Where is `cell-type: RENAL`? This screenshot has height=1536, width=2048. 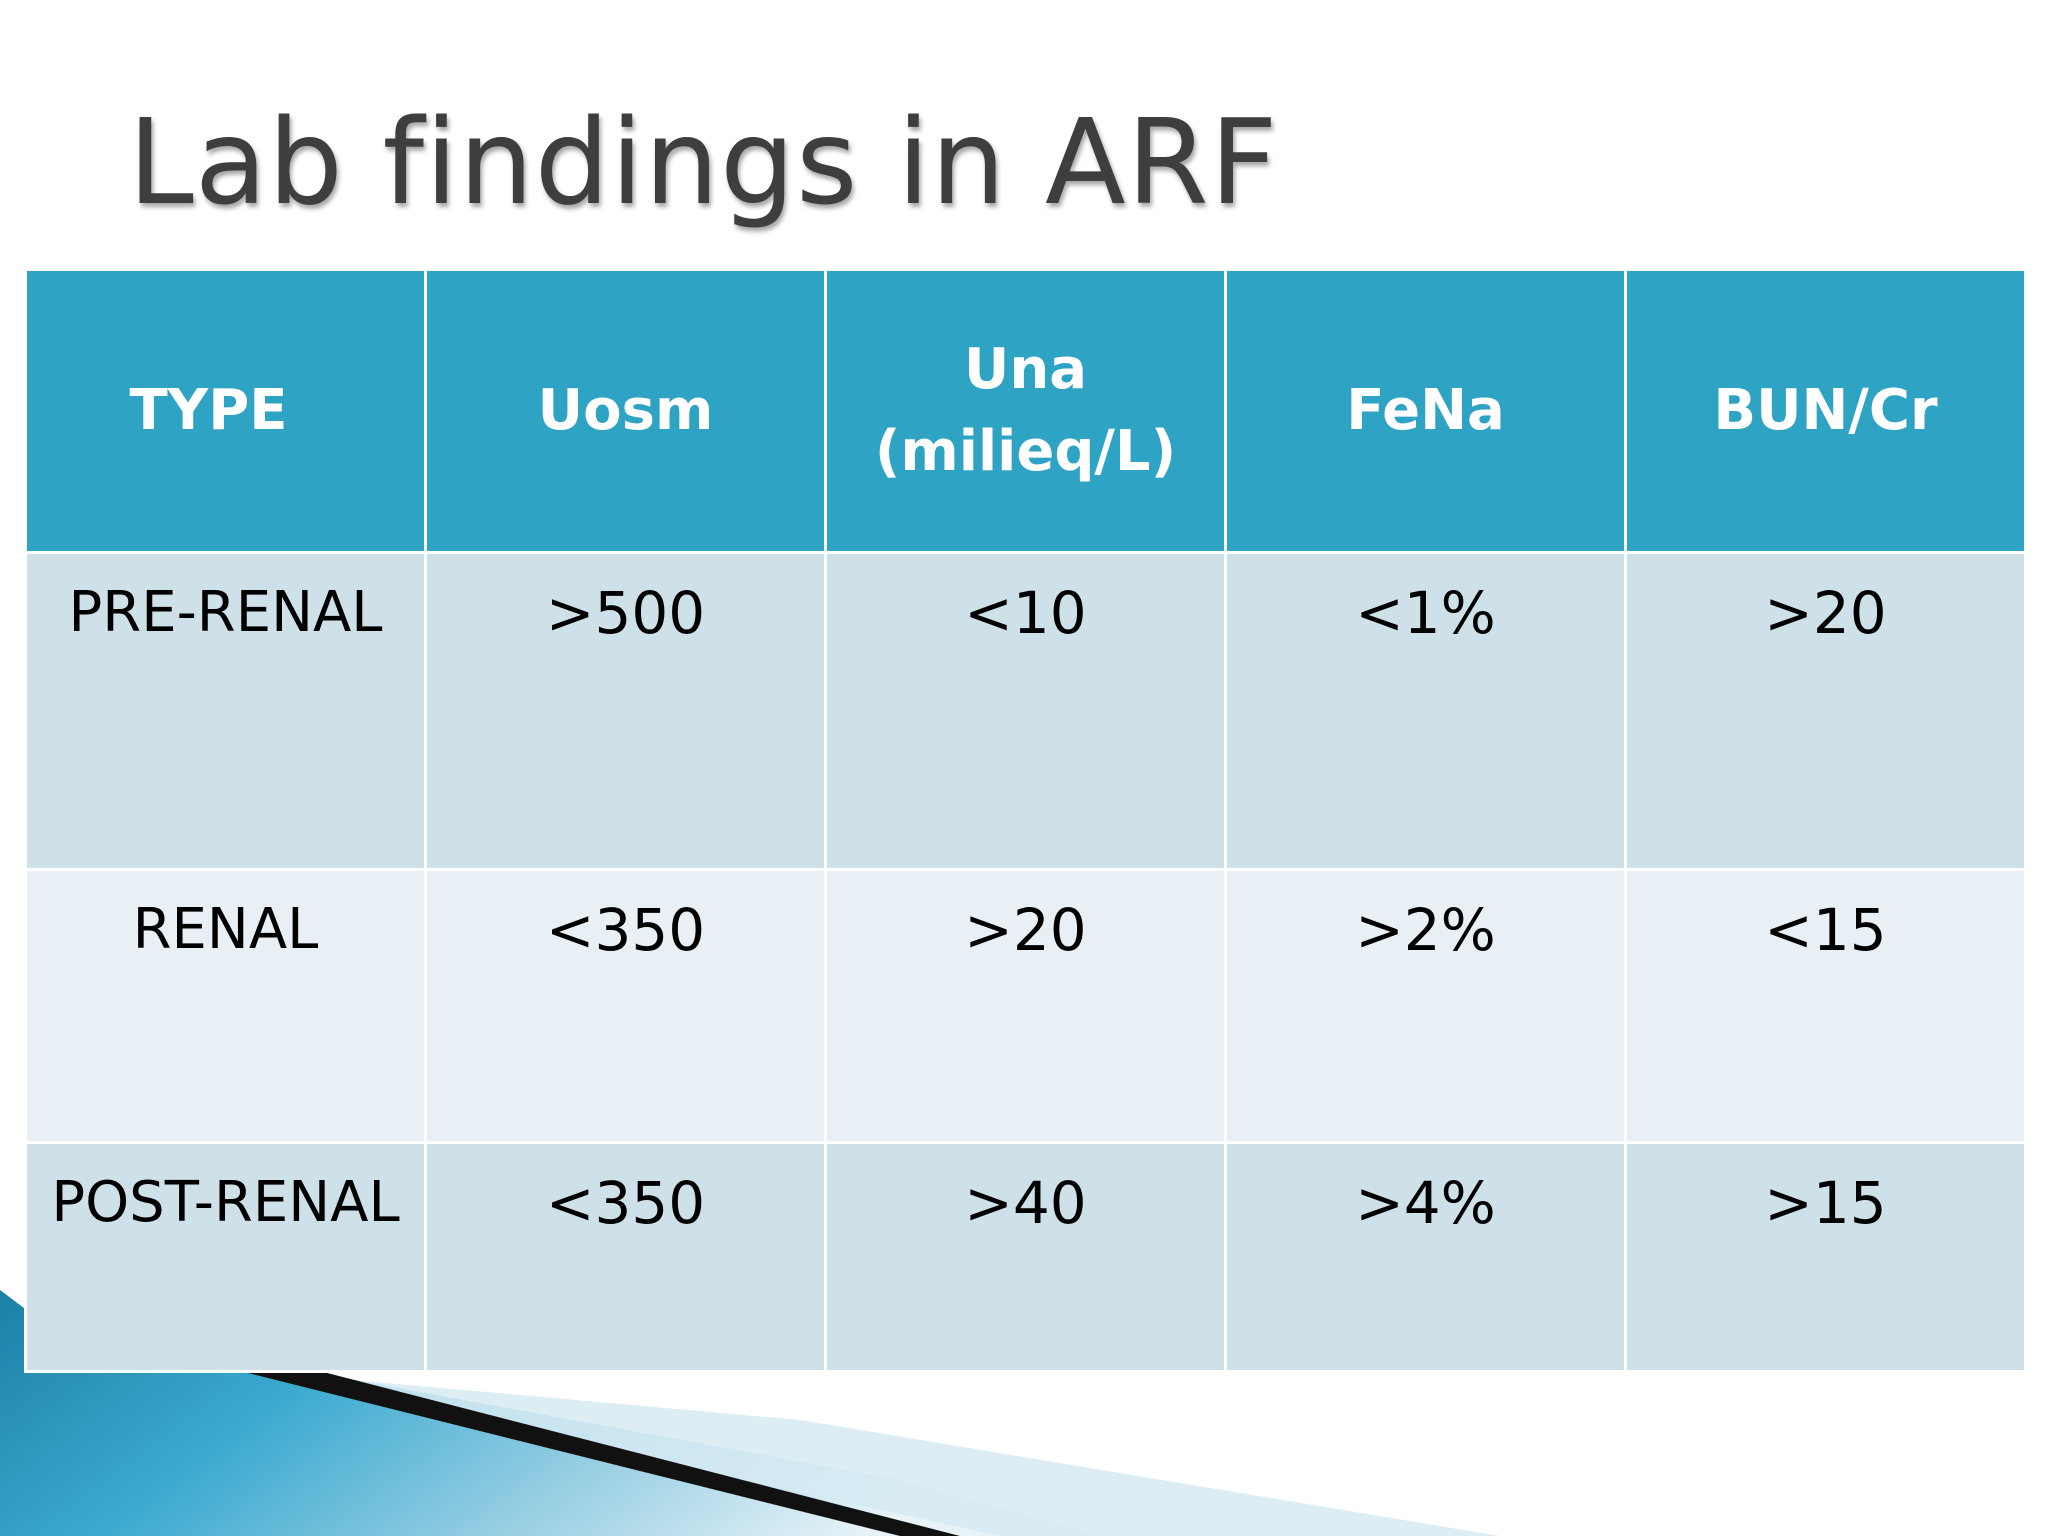
cell-type: RENAL is located at coordinates (225, 1006).